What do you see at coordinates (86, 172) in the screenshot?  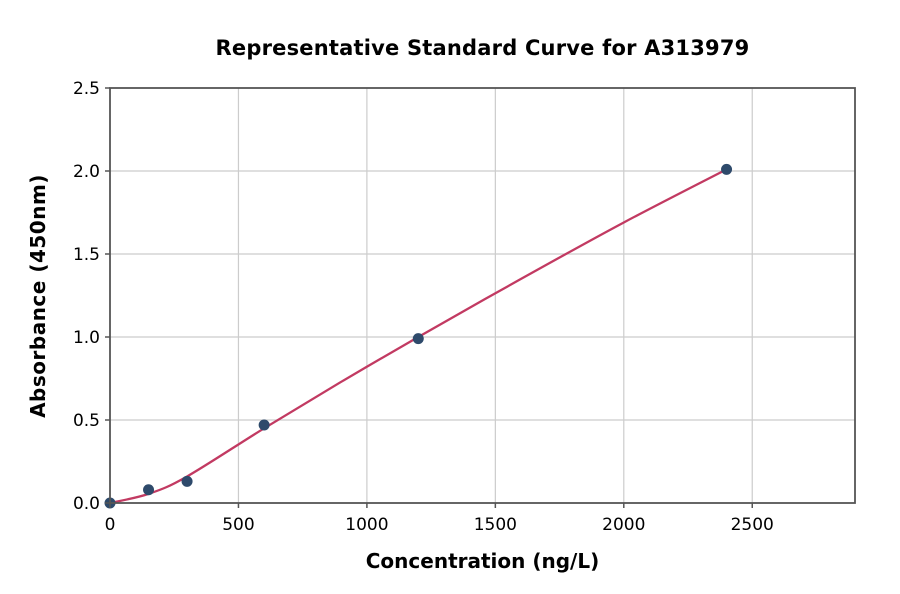 I see `y-tick-label: 2.0` at bounding box center [86, 172].